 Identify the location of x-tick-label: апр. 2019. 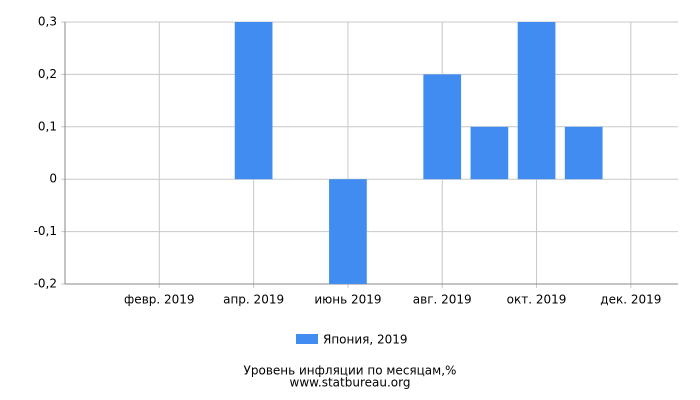
(253, 300).